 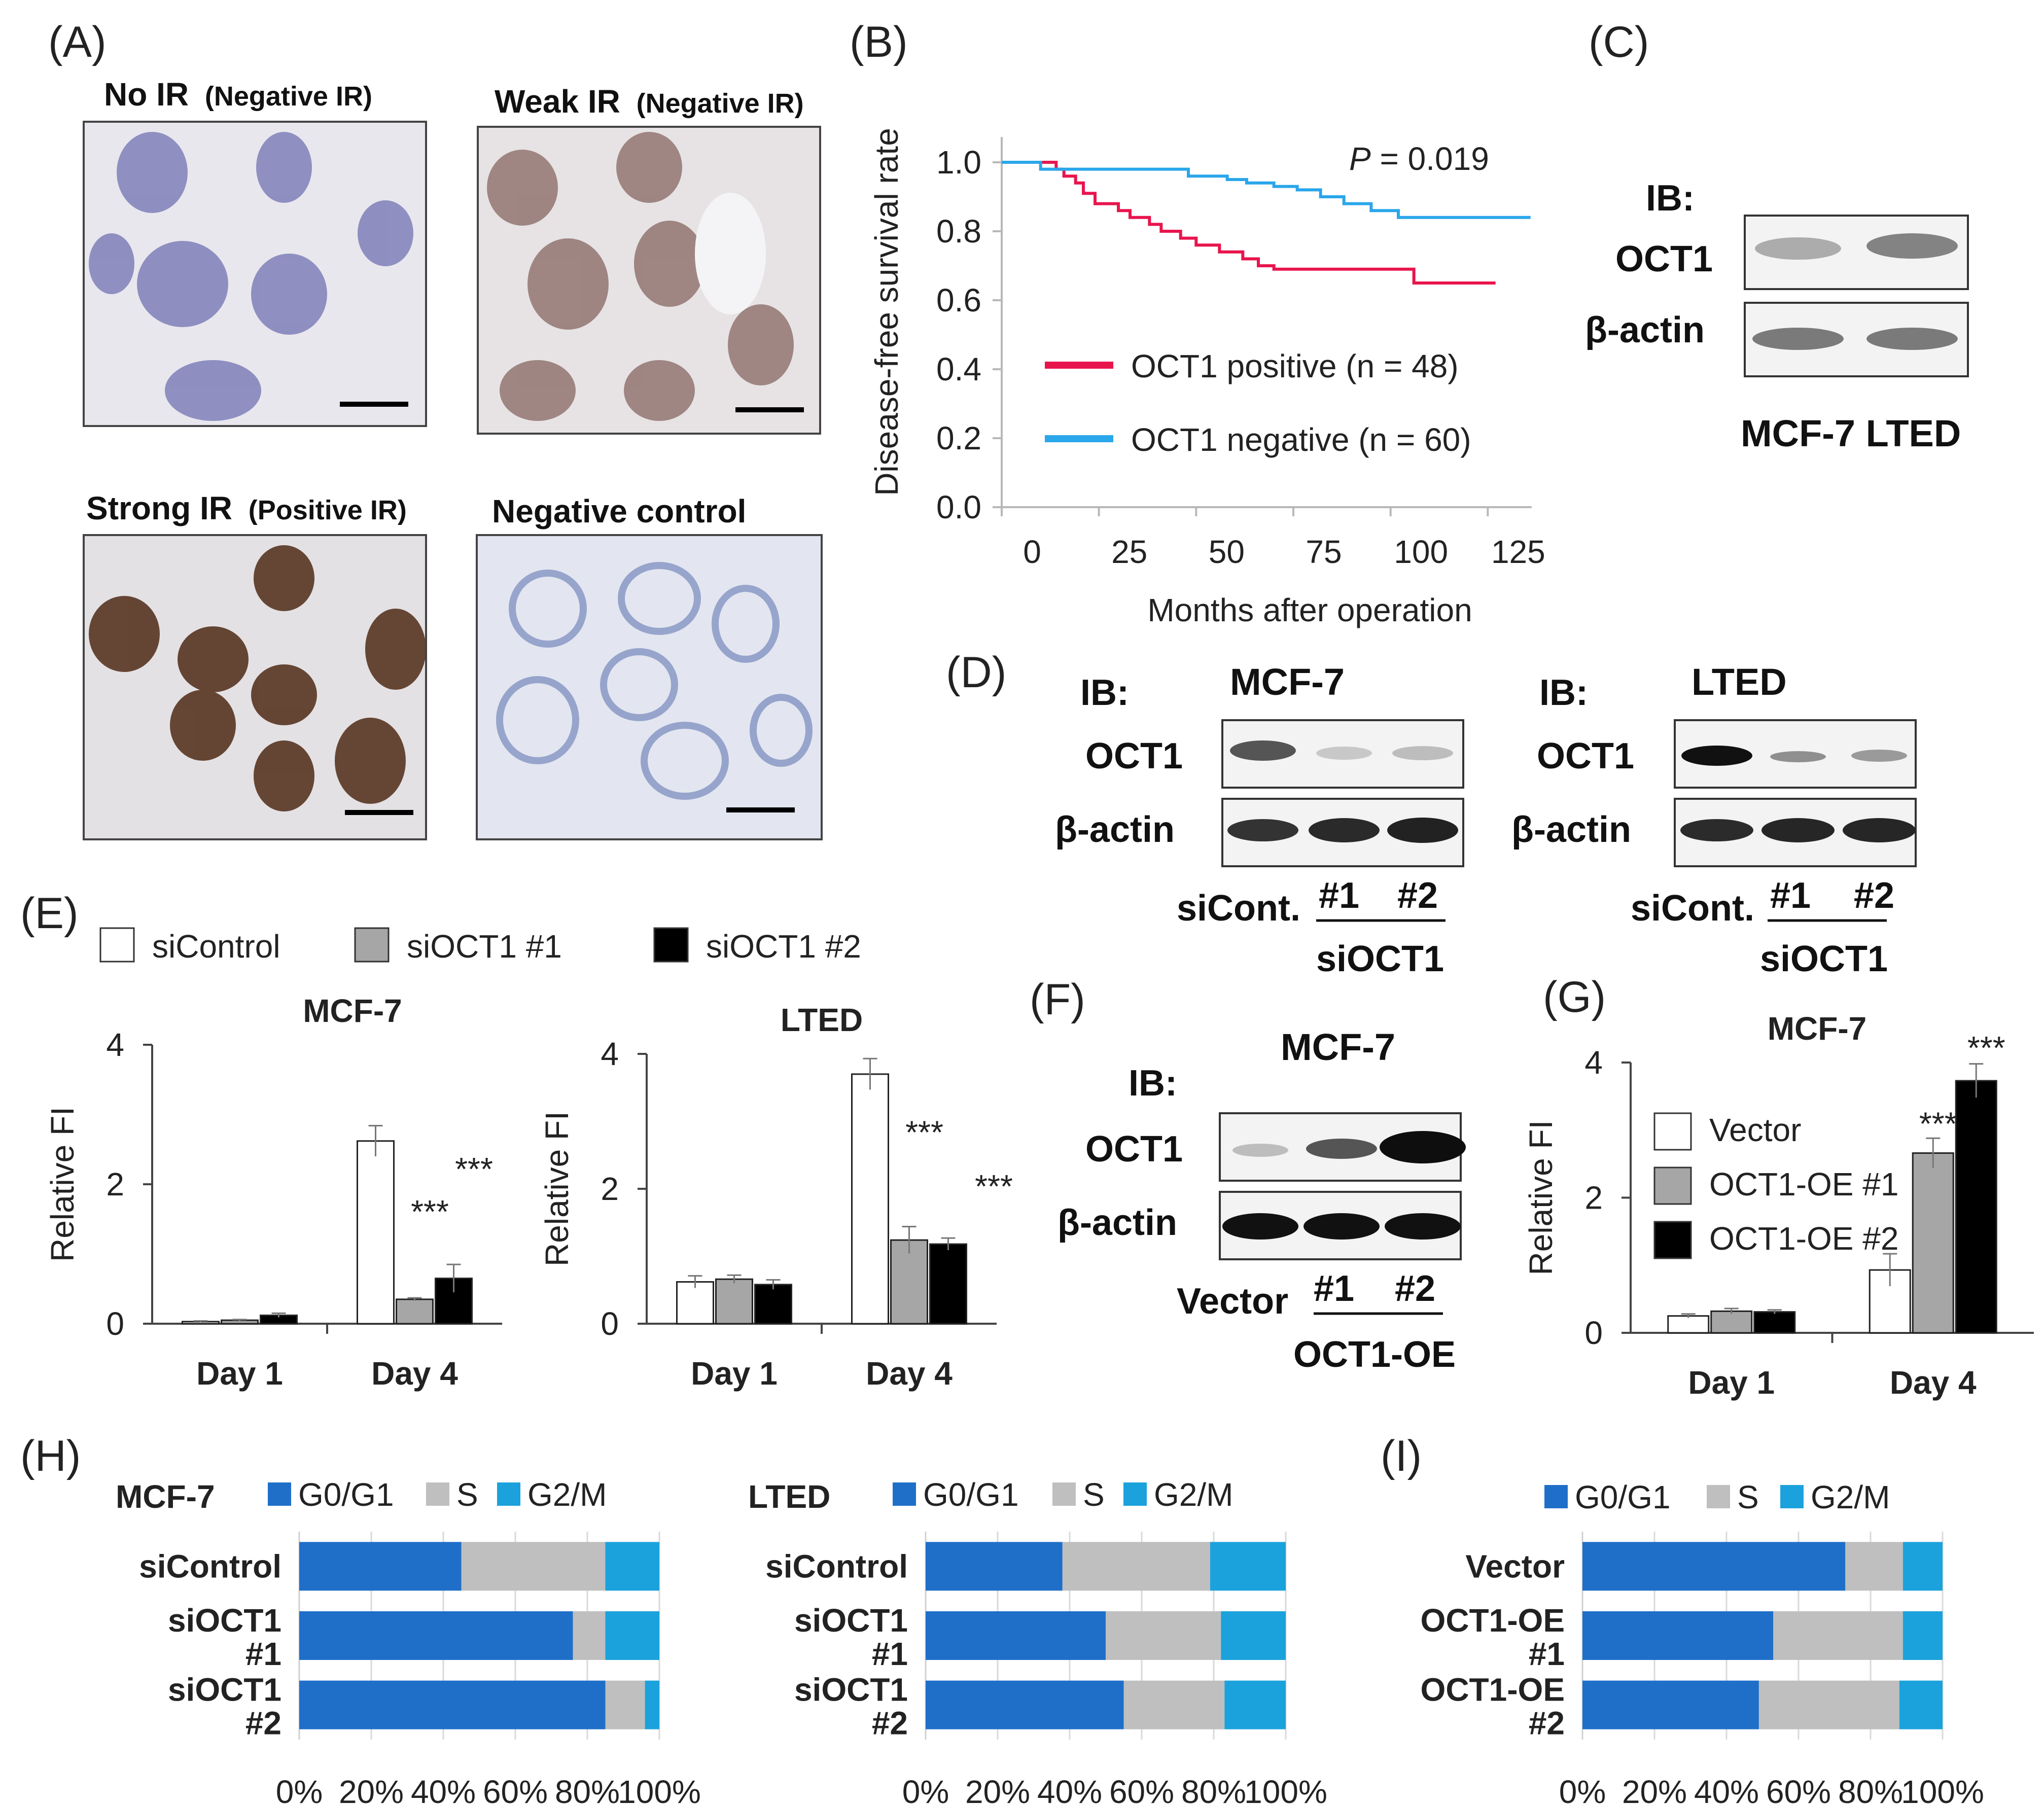 I want to click on y-tick-label: 0.4, so click(x=958, y=369).